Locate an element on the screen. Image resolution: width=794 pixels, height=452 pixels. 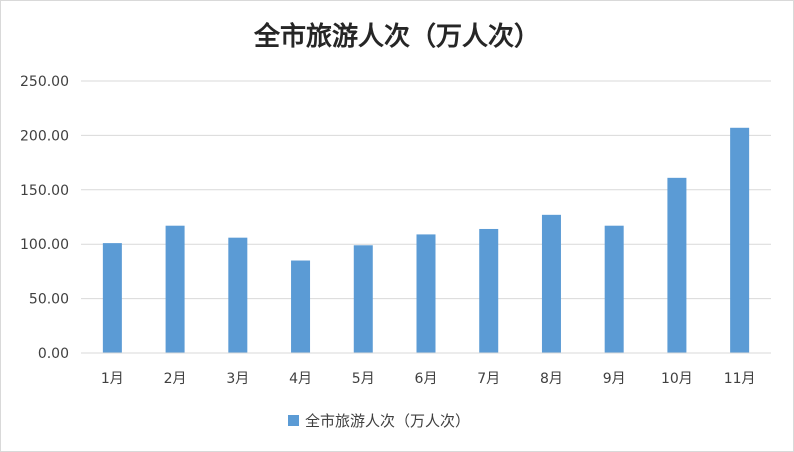
x-tick-label: 10月 is located at coordinates (677, 379).